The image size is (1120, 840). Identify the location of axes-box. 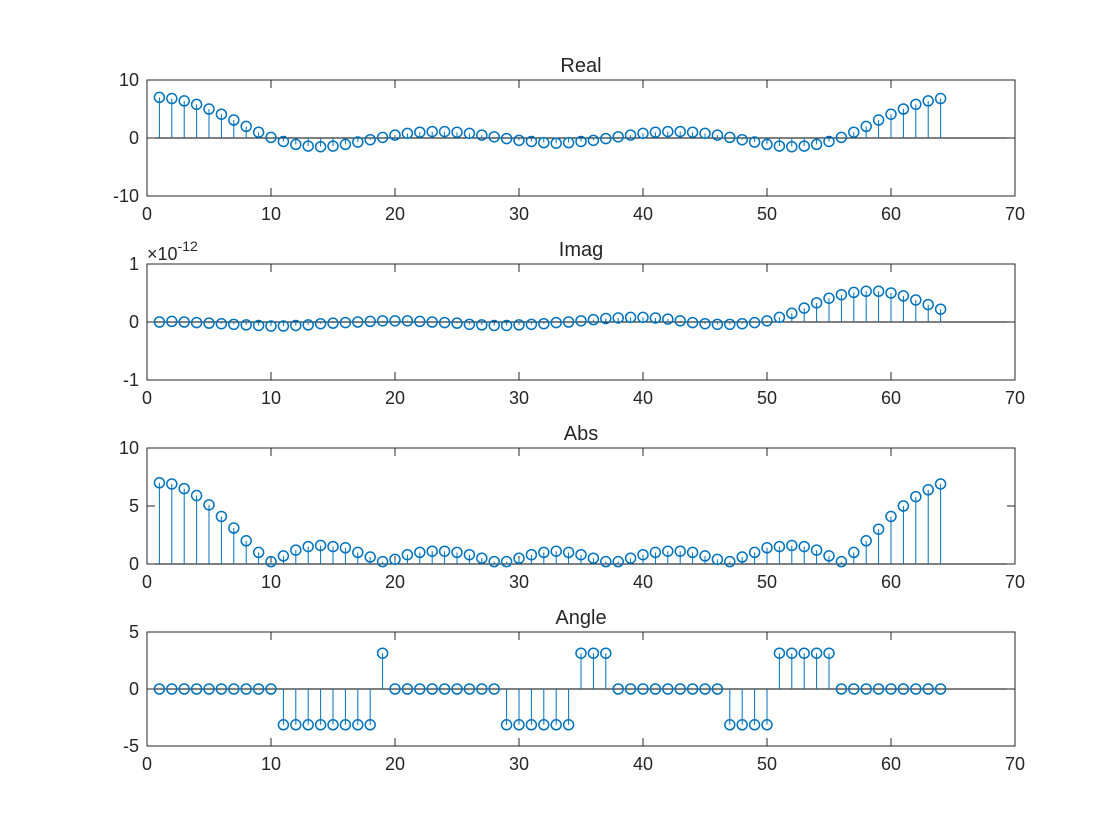
(581, 506).